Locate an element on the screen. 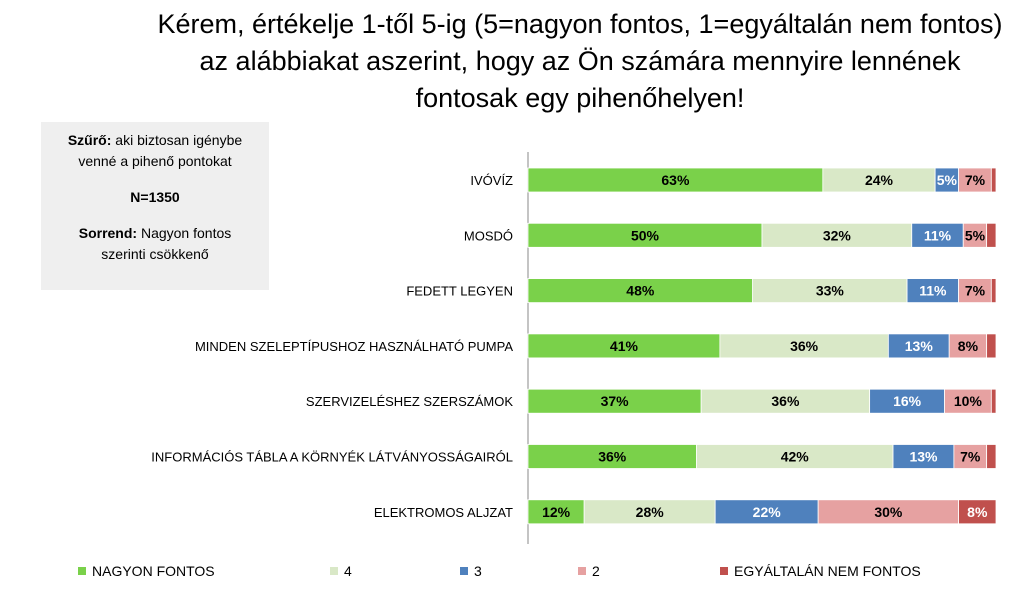  data-label: 50% is located at coordinates (645, 235).